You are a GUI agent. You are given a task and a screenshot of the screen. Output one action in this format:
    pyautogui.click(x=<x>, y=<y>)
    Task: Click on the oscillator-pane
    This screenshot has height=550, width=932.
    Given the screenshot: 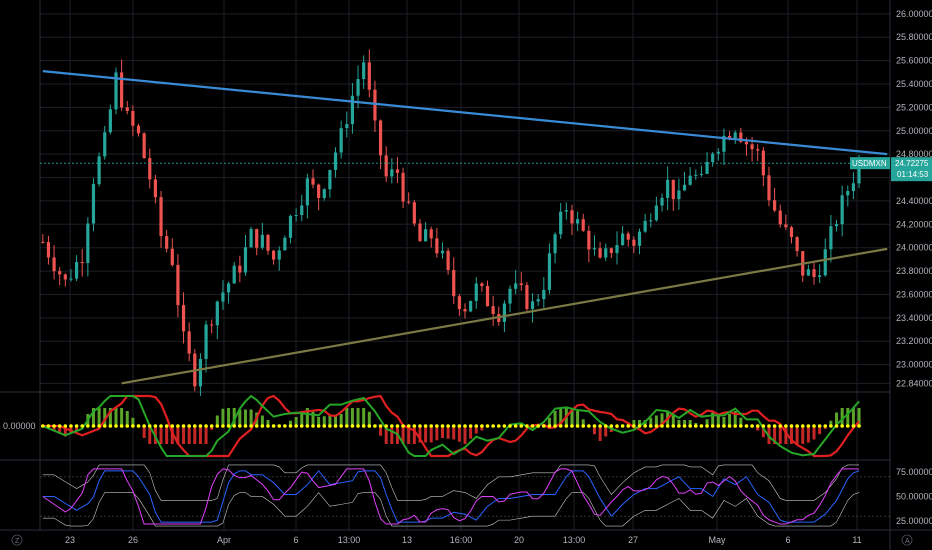 What is the action you would take?
    pyautogui.click(x=451, y=426)
    